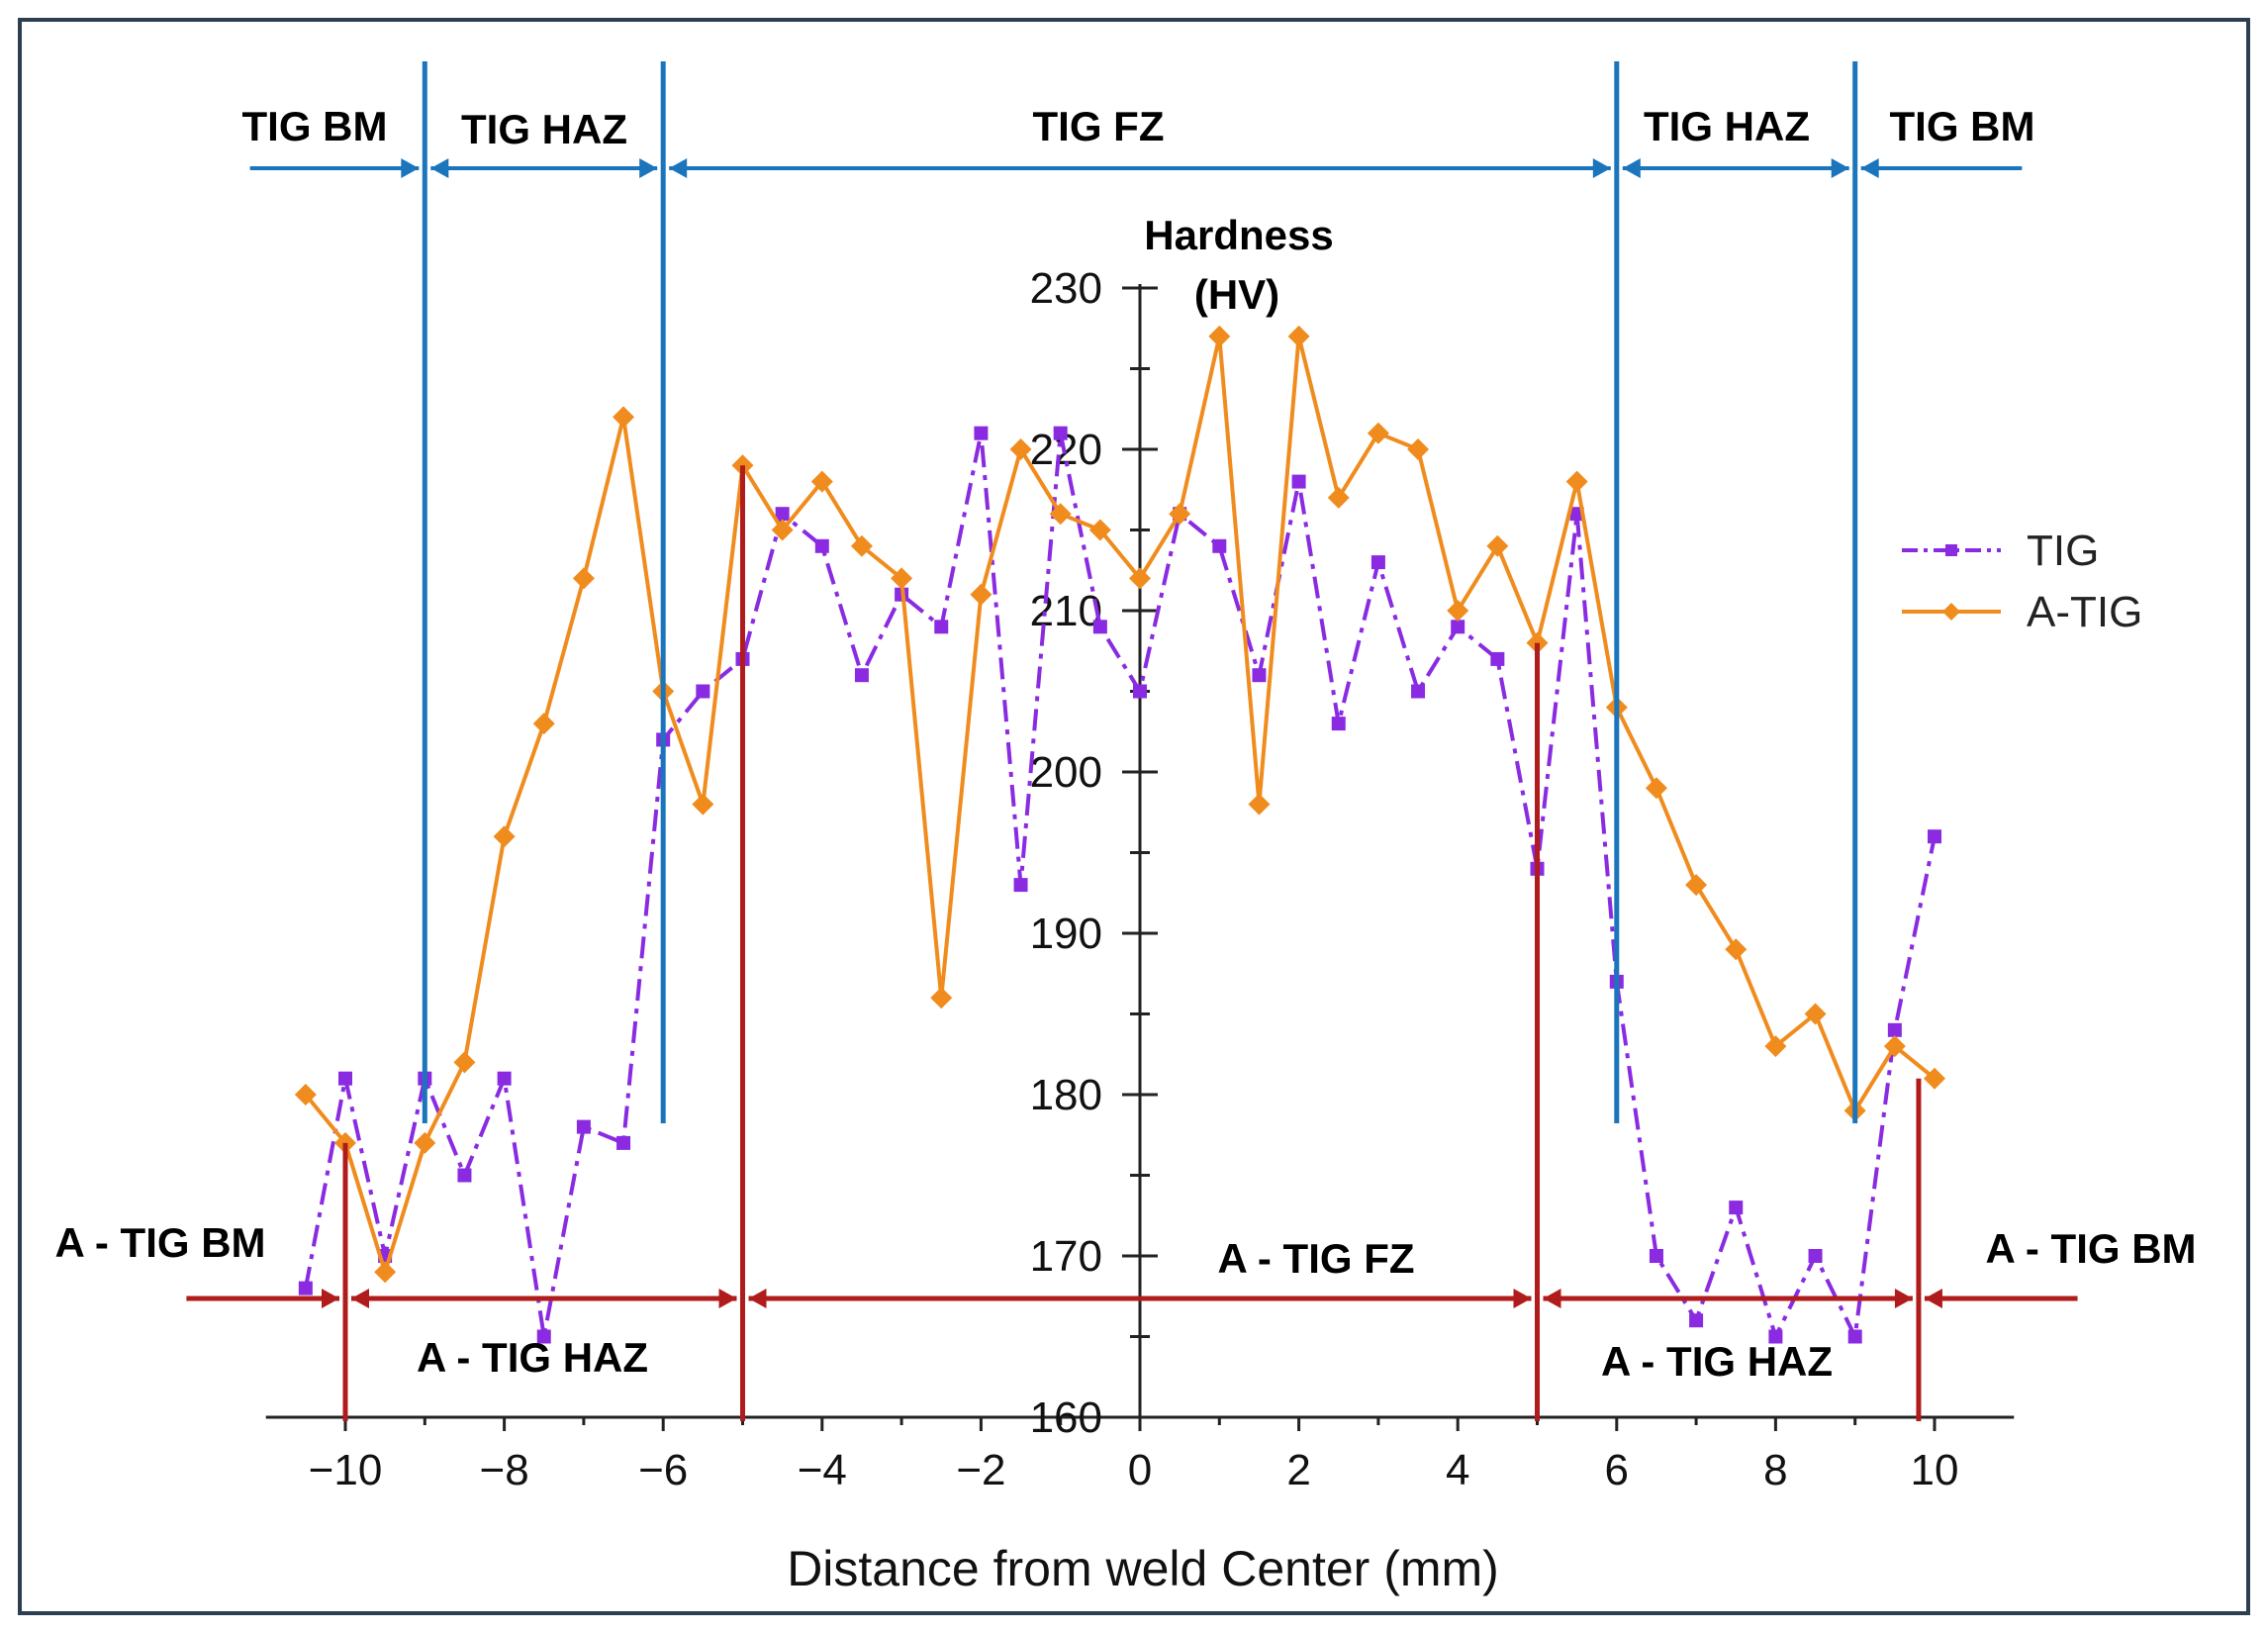 Image resolution: width=2268 pixels, height=1633 pixels. I want to click on x-tick-label: 0, so click(1140, 1470).